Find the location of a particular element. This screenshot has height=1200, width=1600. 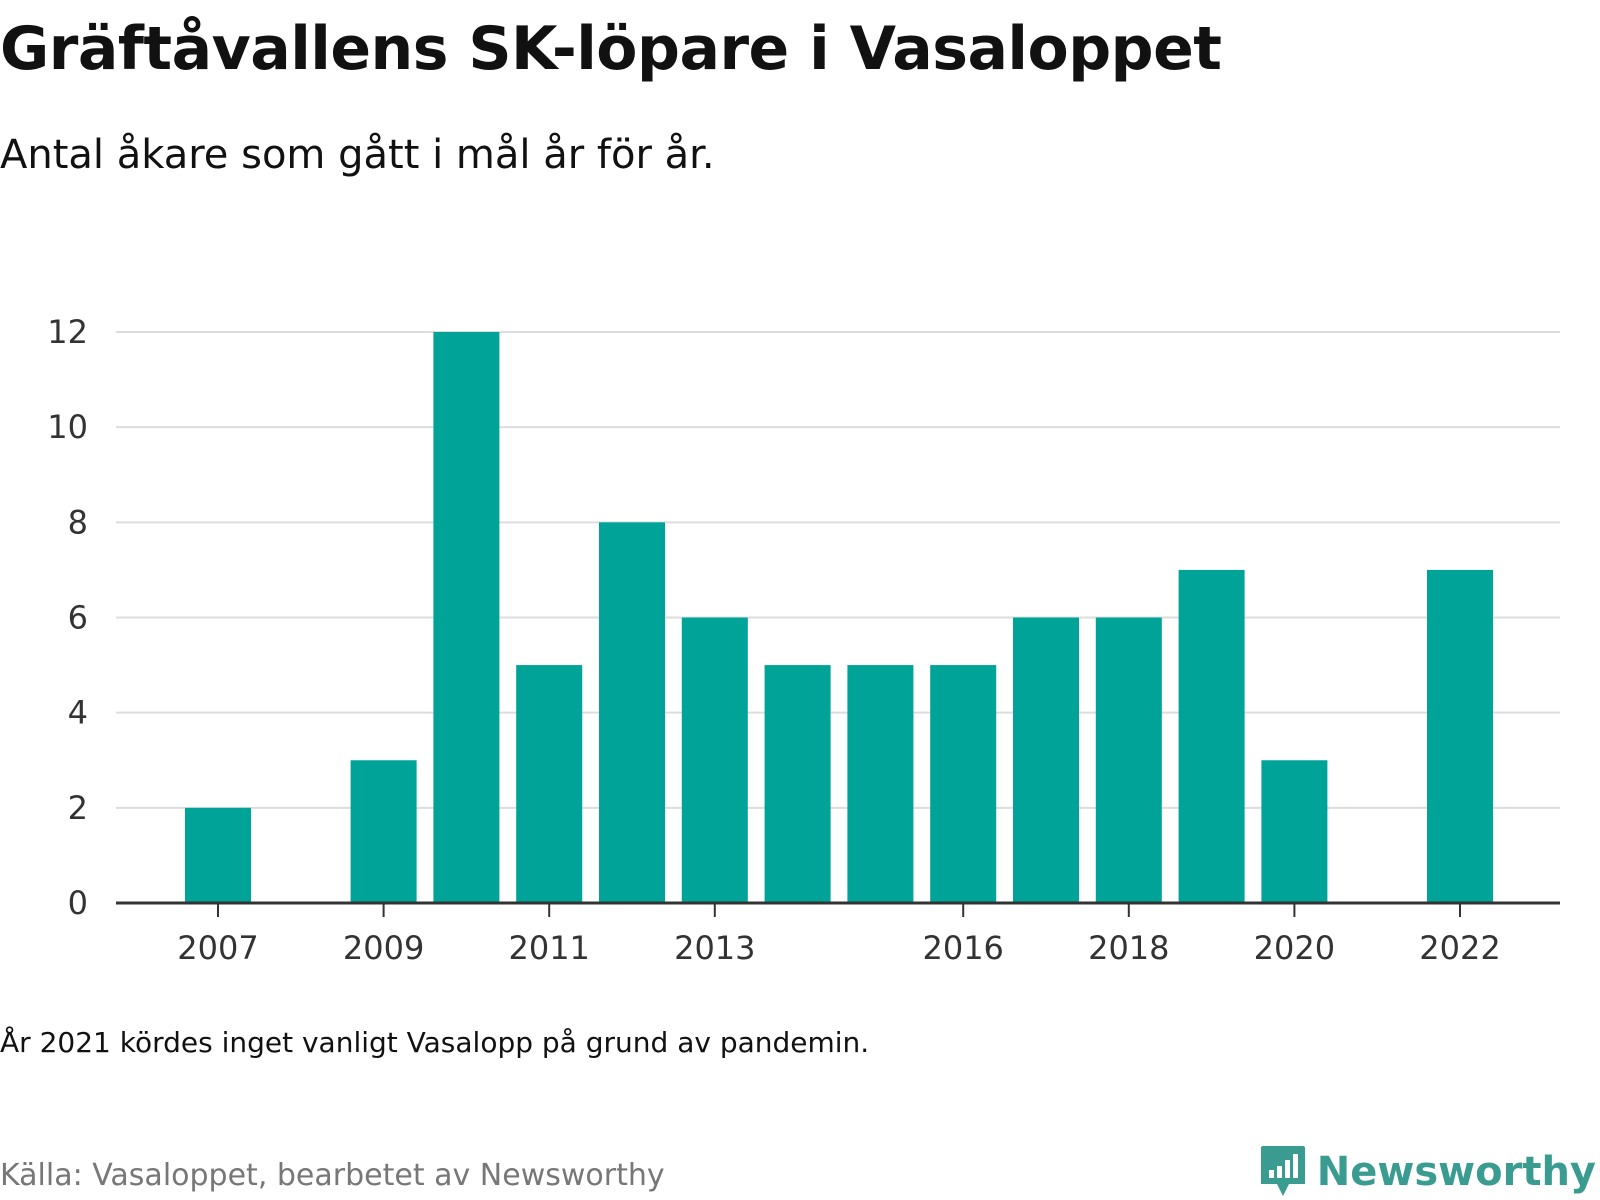

brand-logo: Newsworthy is located at coordinates (1427, 1172).